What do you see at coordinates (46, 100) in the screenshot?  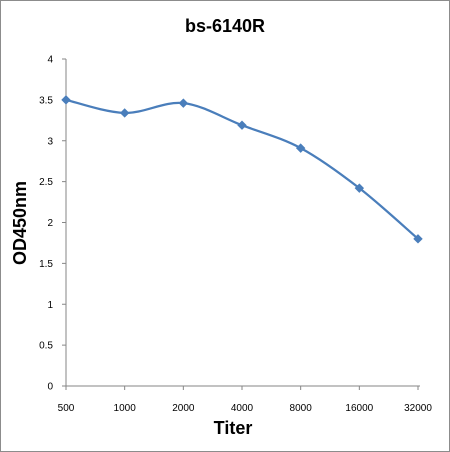 I see `y-tick-label: 3.5` at bounding box center [46, 100].